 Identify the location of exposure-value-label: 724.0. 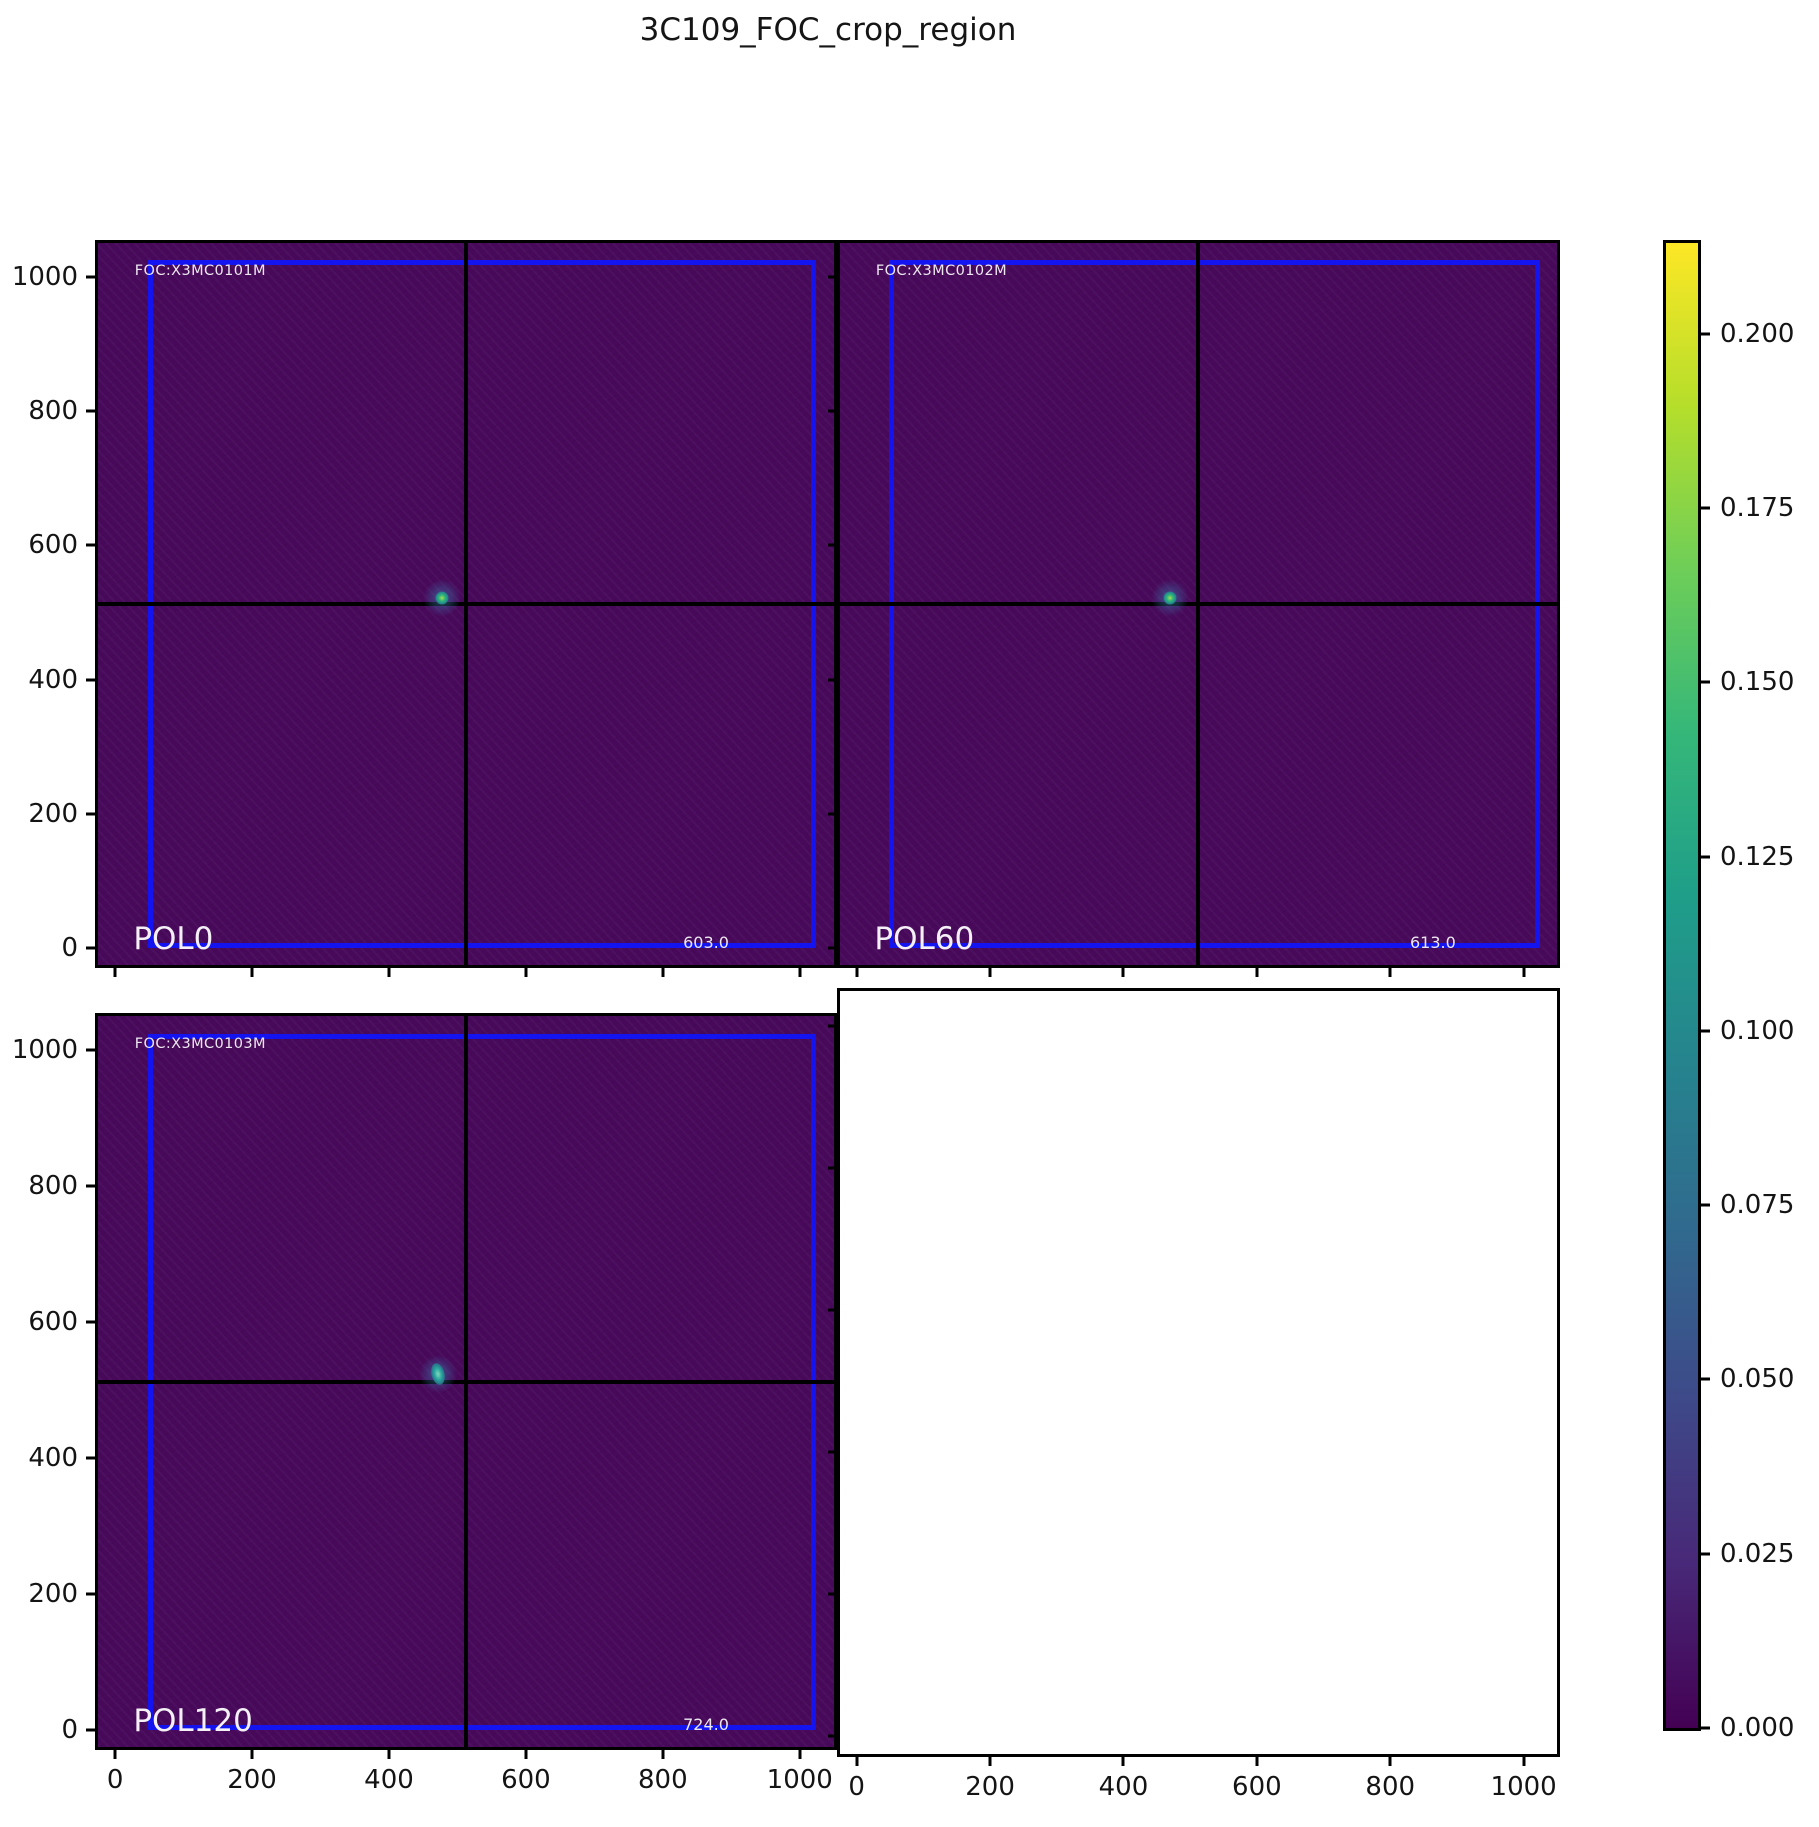
(706, 1724).